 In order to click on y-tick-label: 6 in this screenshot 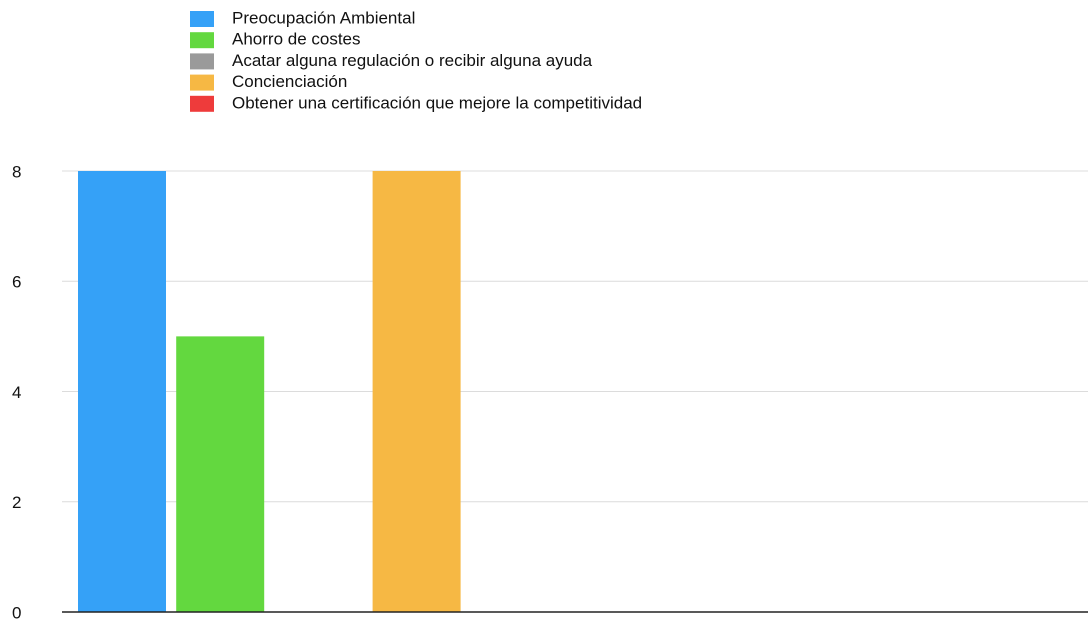, I will do `click(16, 282)`.